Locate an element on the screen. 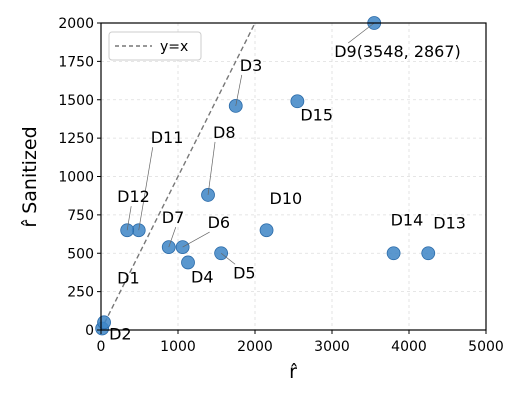 This screenshot has width=523, height=407. x-tick-label: 1000 is located at coordinates (178, 347).